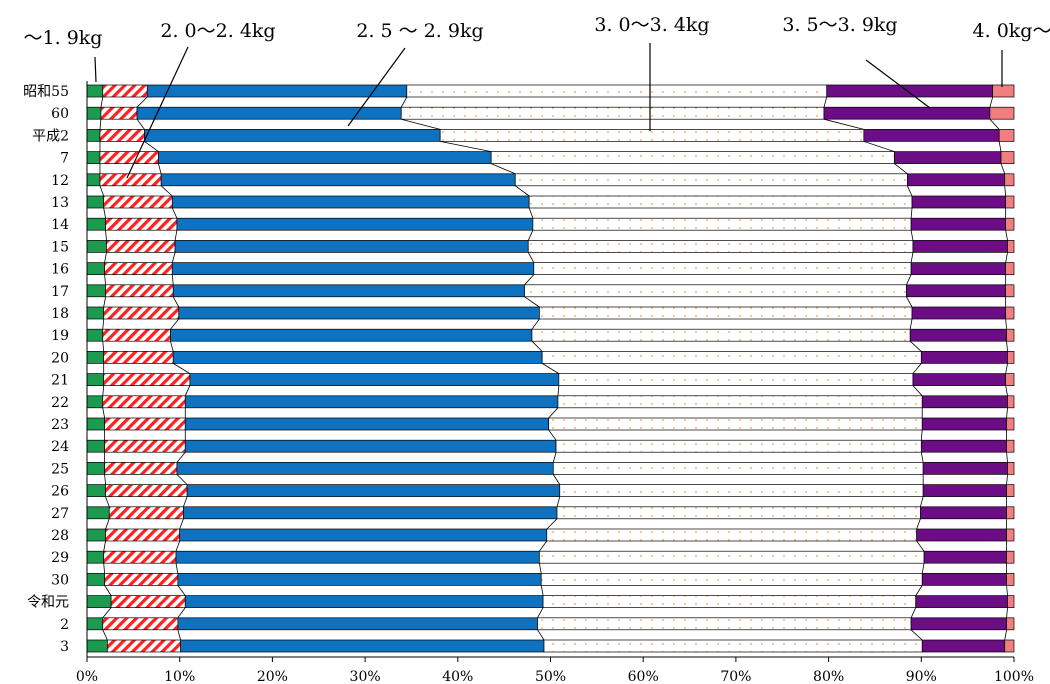 The image size is (1050, 684). What do you see at coordinates (921, 676) in the screenshot?
I see `x-tick-label: 90%` at bounding box center [921, 676].